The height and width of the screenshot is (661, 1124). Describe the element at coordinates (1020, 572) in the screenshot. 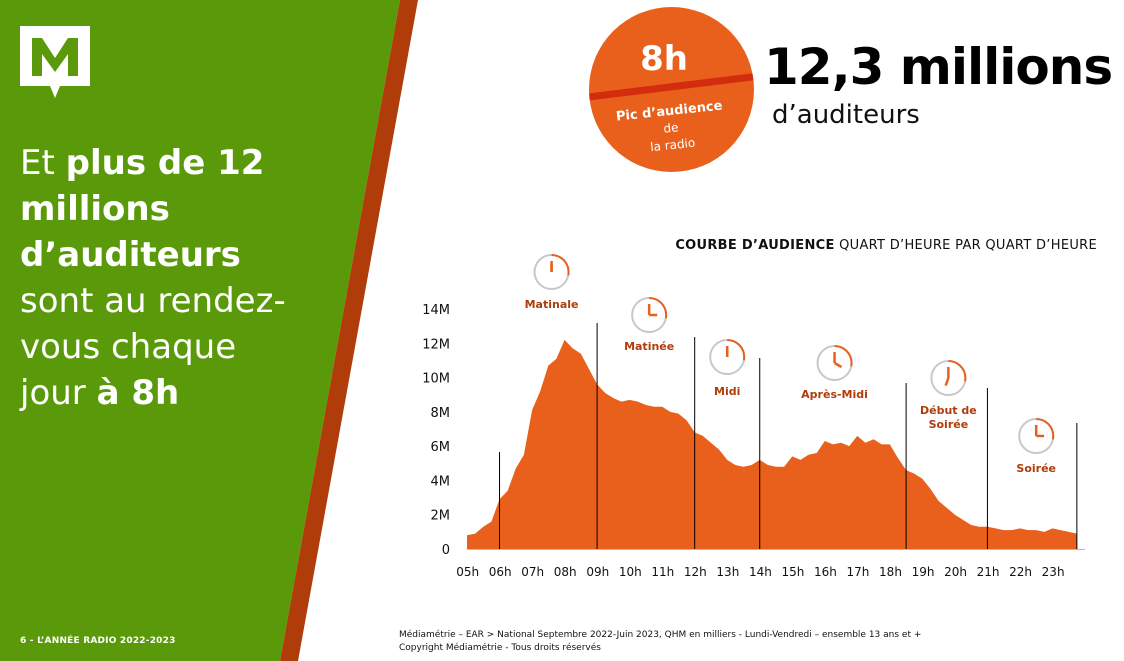

I see `x-tick-label: 22h` at that location.